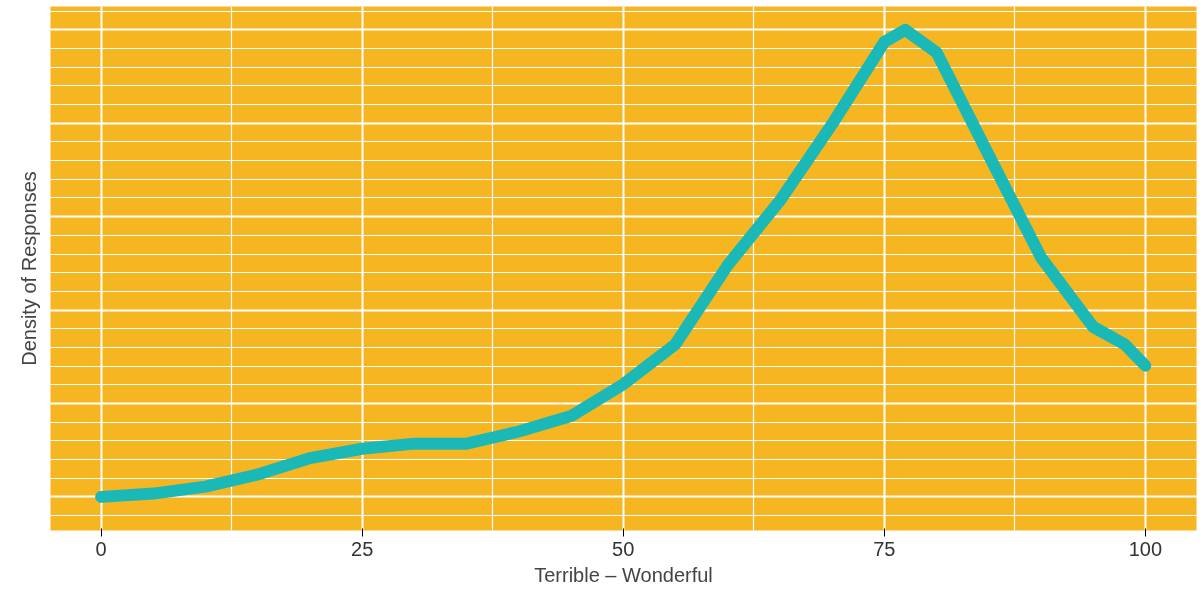 The width and height of the screenshot is (1202, 590). I want to click on x-tick-label: 0, so click(101, 548).